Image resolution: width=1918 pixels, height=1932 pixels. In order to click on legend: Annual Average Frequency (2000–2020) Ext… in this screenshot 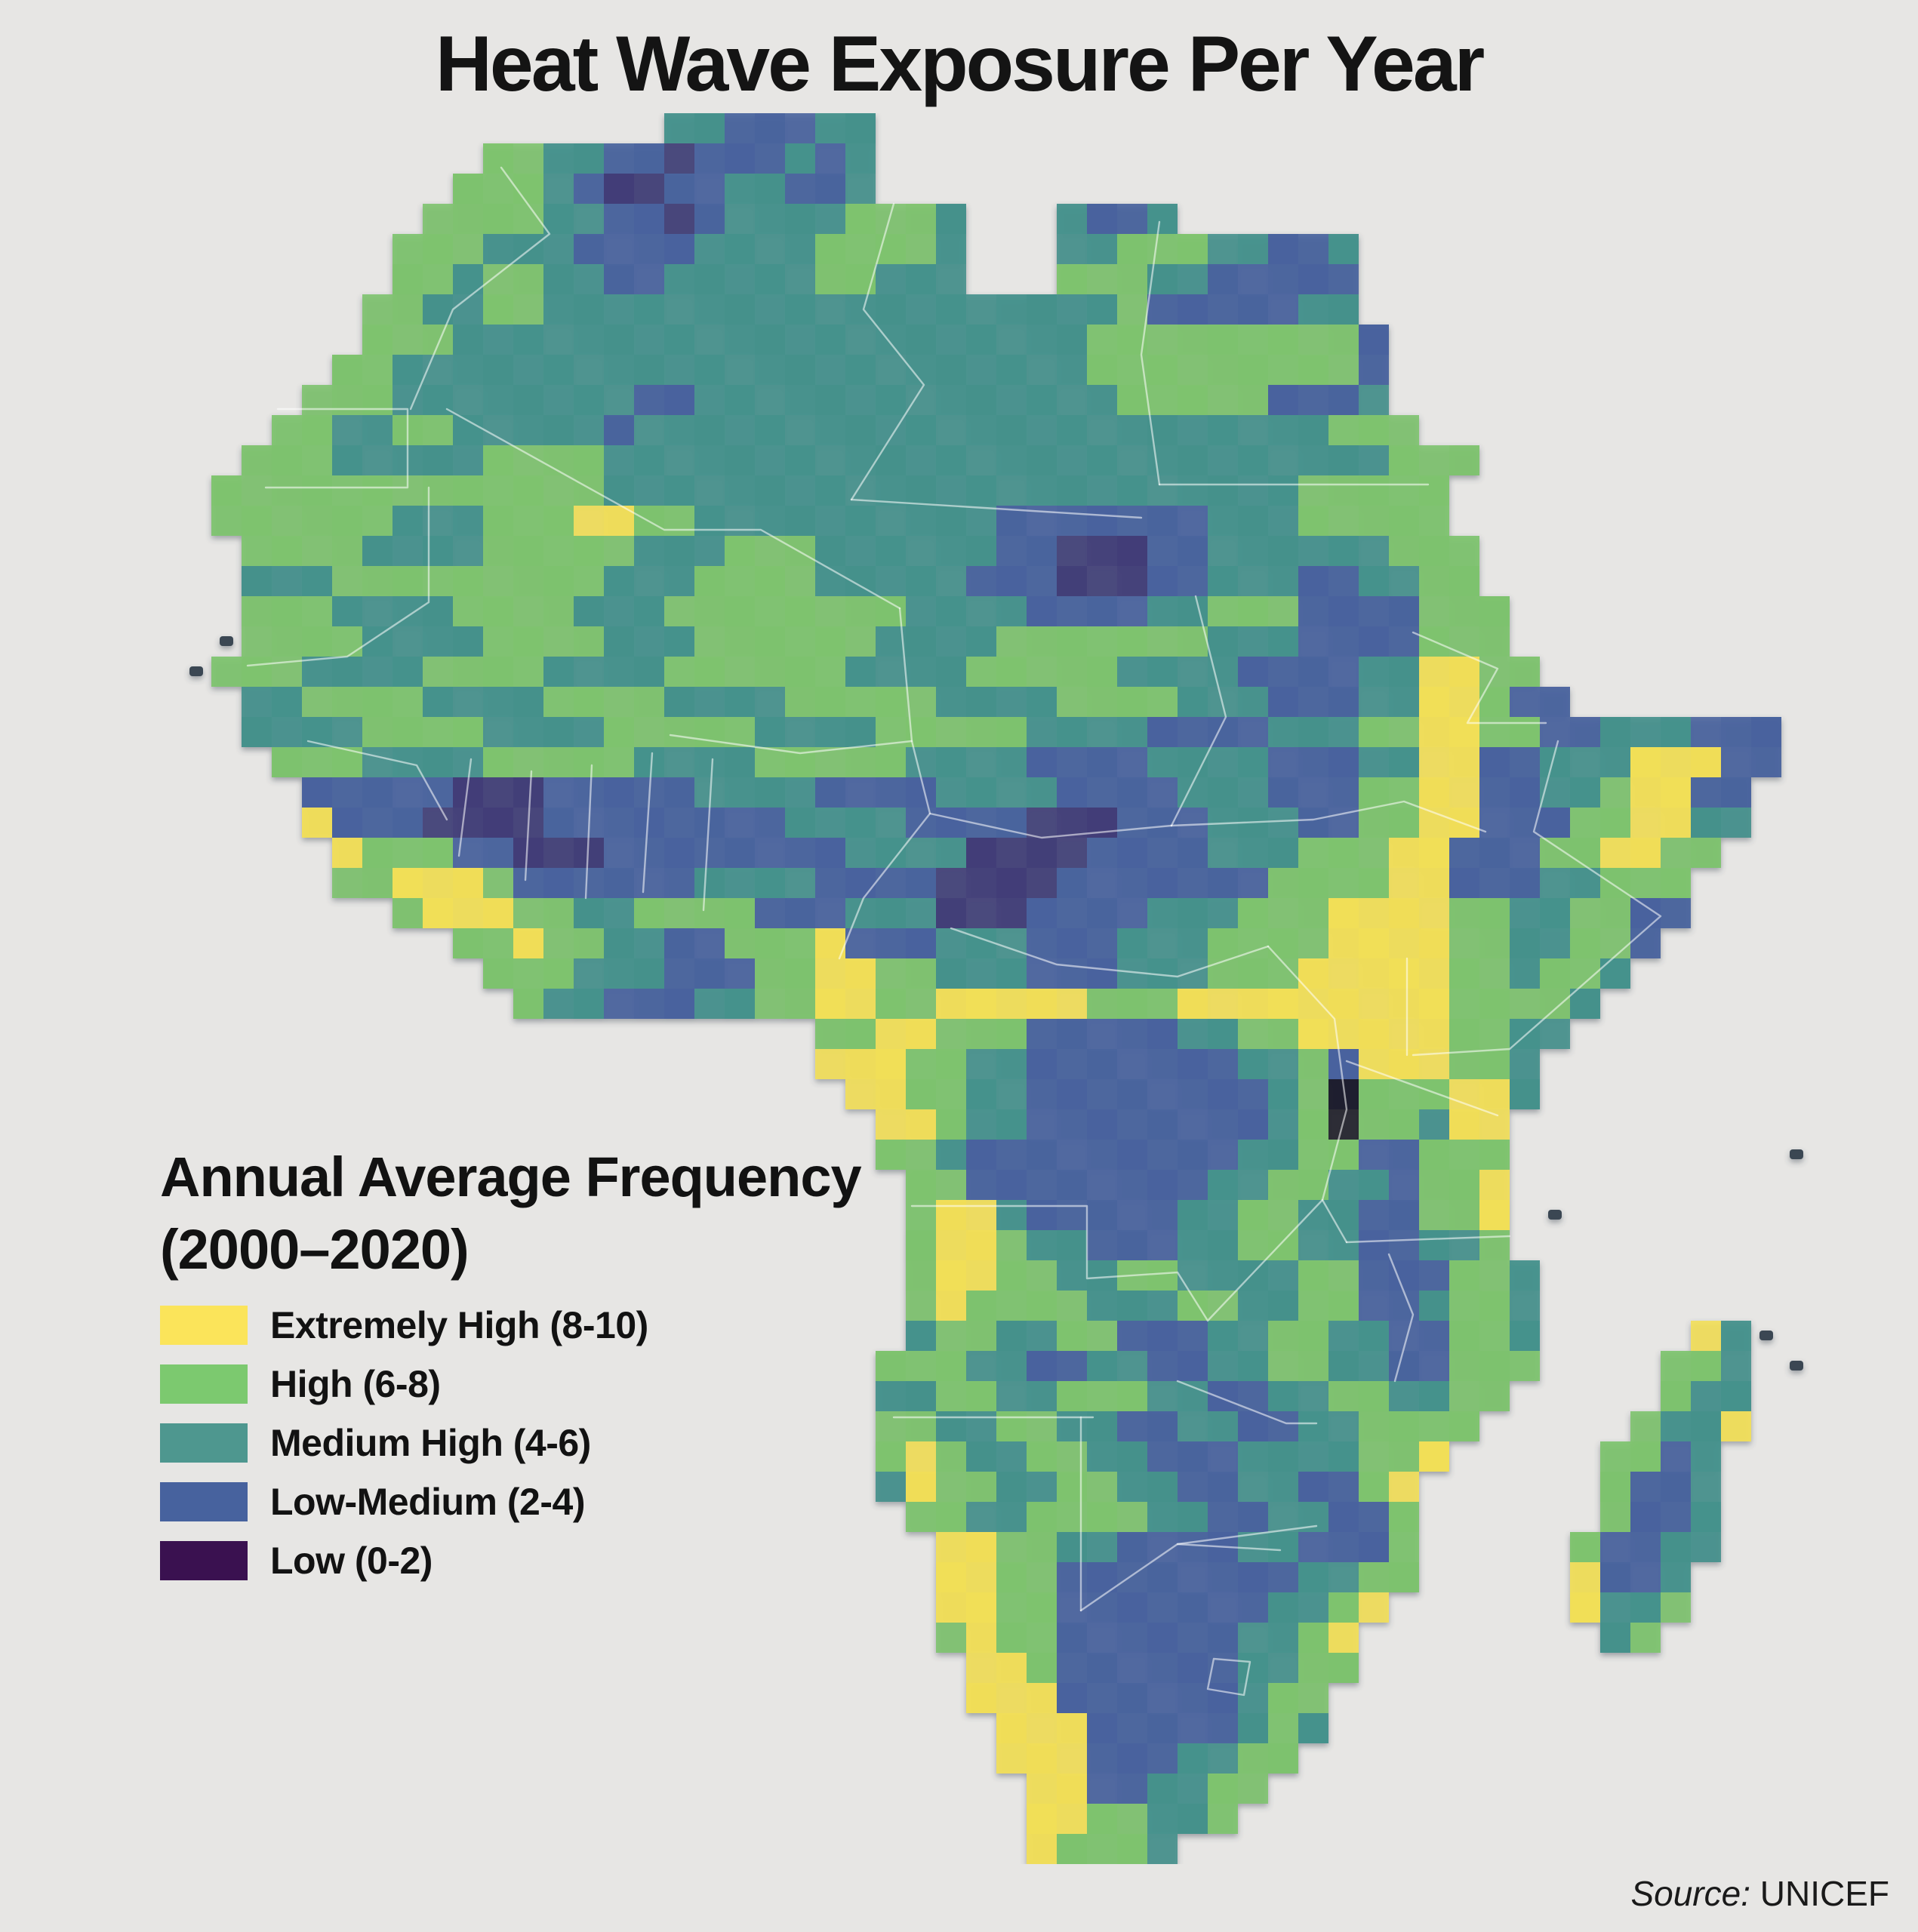, I will do `click(511, 1370)`.